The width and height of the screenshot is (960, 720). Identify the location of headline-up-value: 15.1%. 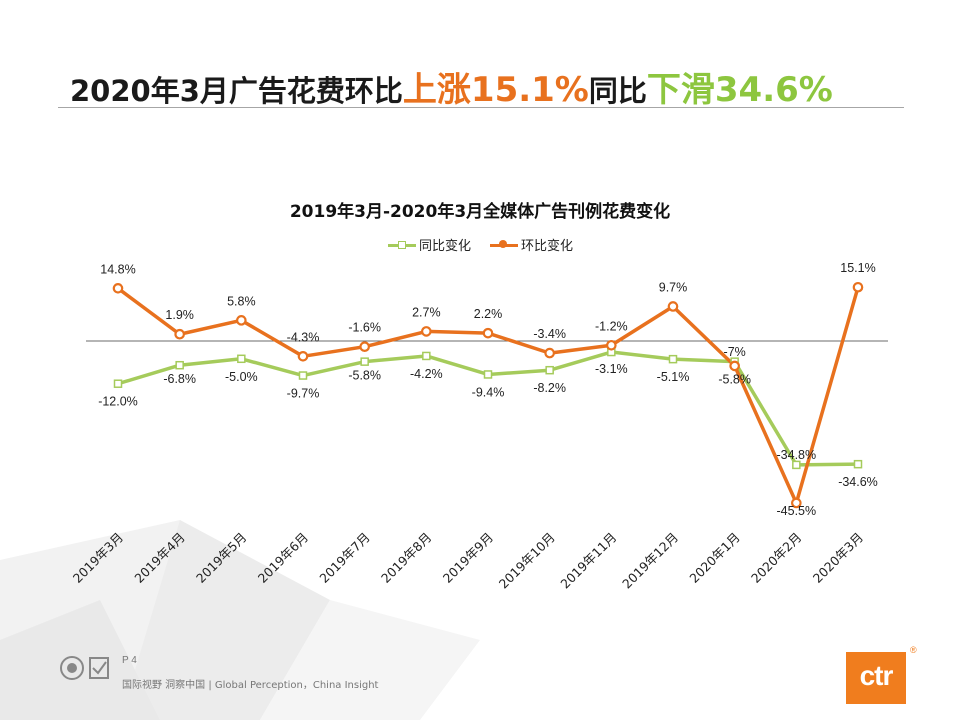
(529, 90).